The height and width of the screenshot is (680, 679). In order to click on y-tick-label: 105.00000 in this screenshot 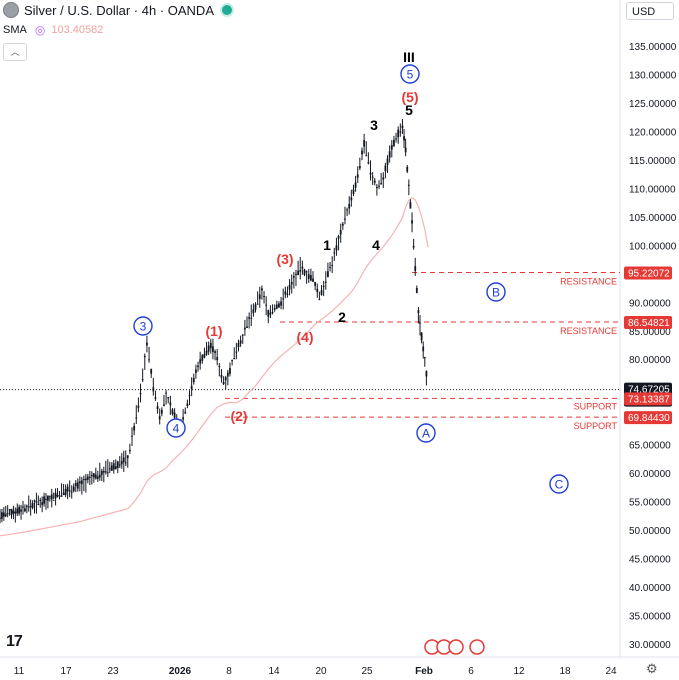, I will do `click(653, 218)`.